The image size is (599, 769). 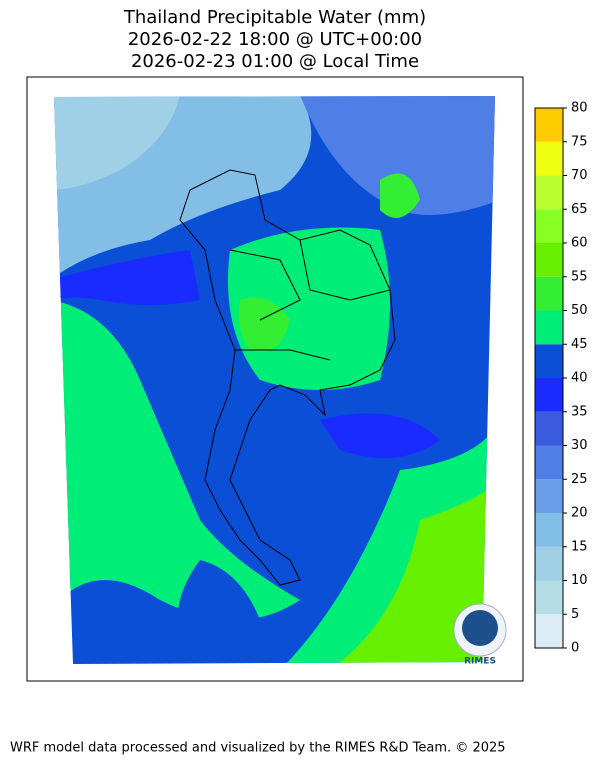 What do you see at coordinates (579, 310) in the screenshot?
I see `colorbar-tick-label: 50` at bounding box center [579, 310].